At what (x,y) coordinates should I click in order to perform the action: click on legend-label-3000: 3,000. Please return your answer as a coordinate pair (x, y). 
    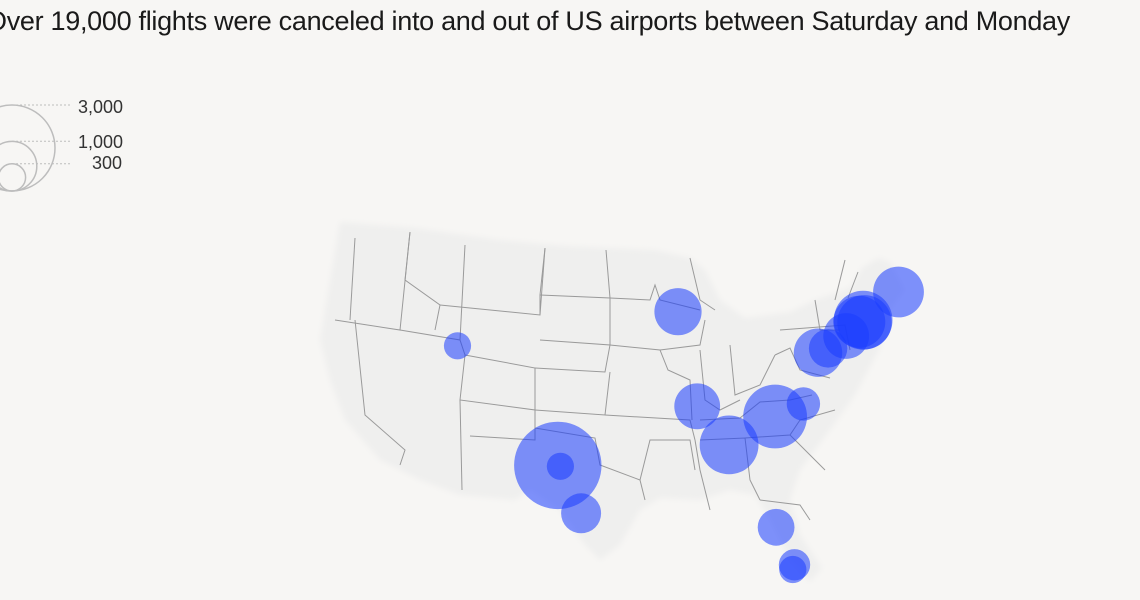
    Looking at the image, I should click on (101, 107).